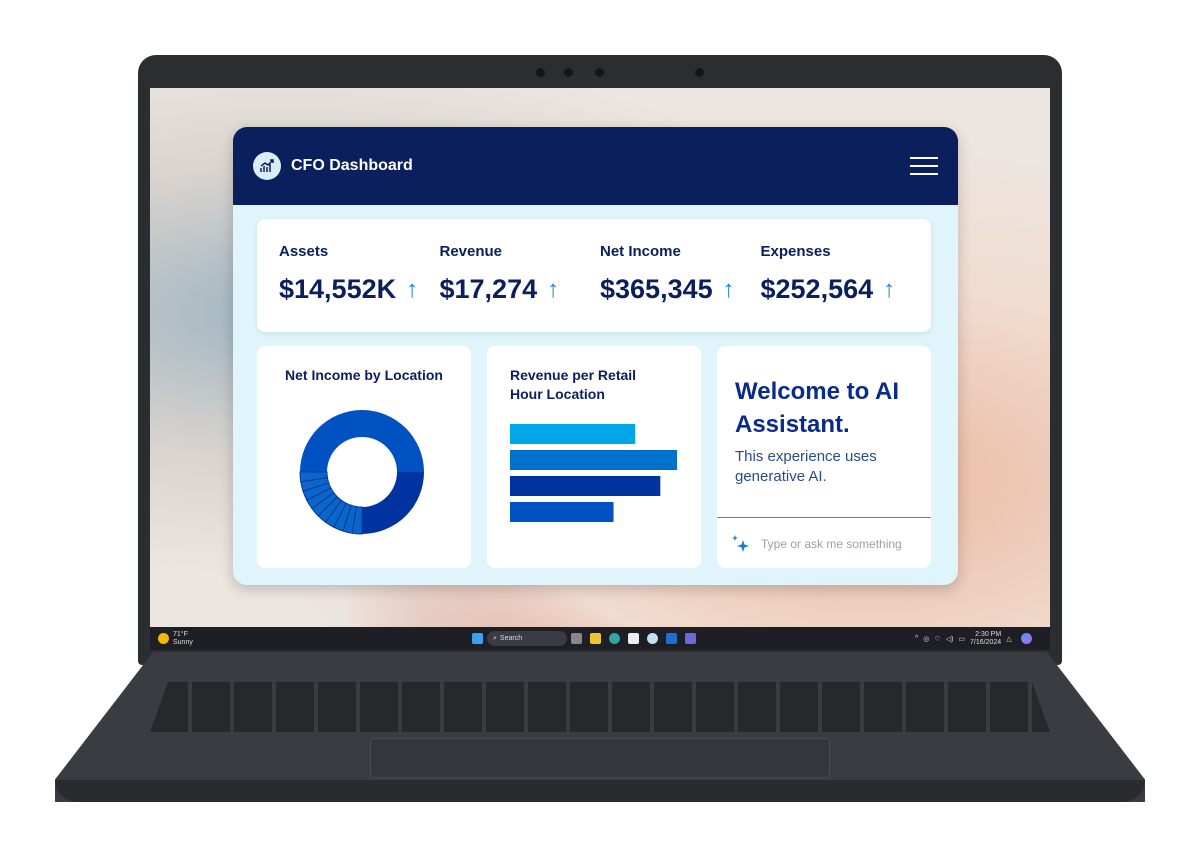 This screenshot has height=867, width=1200. What do you see at coordinates (652, 638) in the screenshot?
I see `app-icon` at bounding box center [652, 638].